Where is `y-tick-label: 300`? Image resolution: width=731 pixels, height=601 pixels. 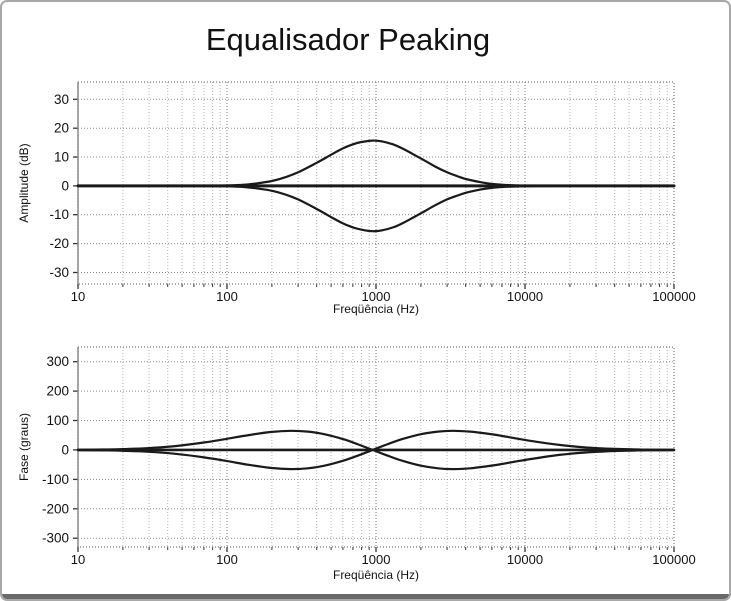 y-tick-label: 300 is located at coordinates (57, 361).